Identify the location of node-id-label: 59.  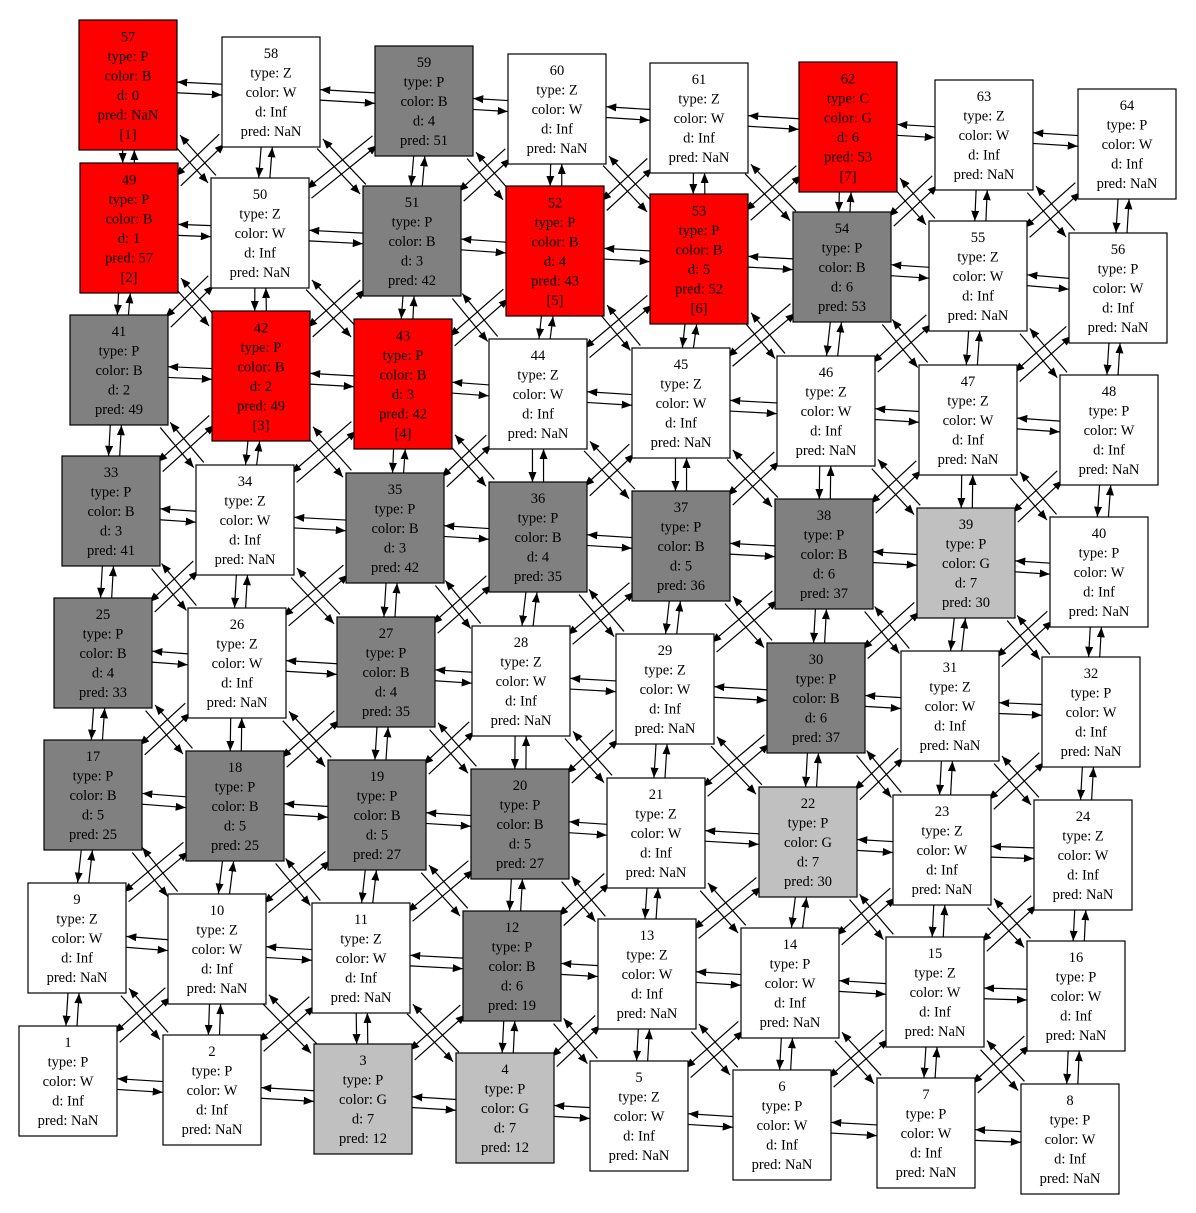
(424, 63).